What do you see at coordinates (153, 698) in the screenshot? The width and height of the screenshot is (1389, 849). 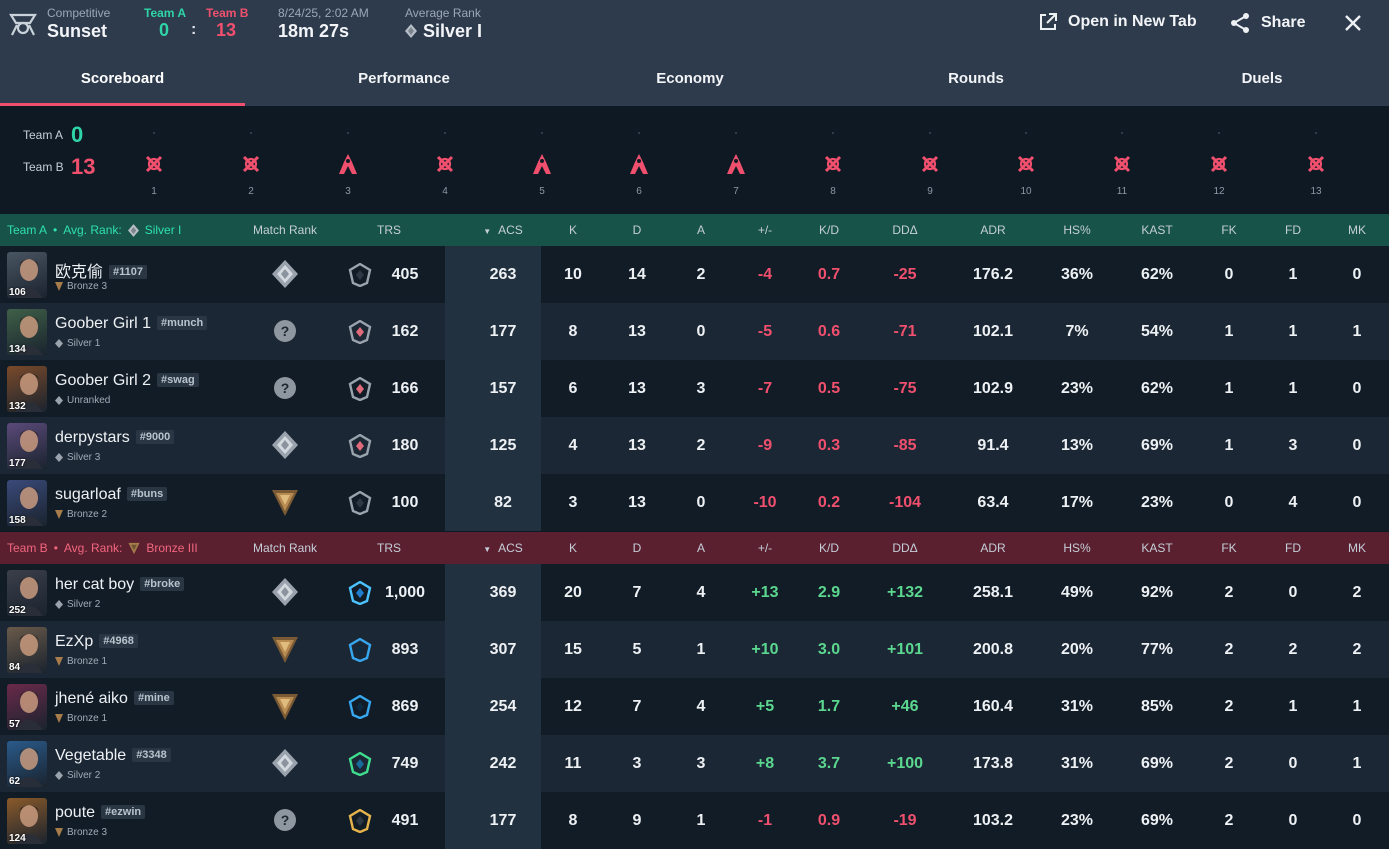 I see `player-tag: #mine` at bounding box center [153, 698].